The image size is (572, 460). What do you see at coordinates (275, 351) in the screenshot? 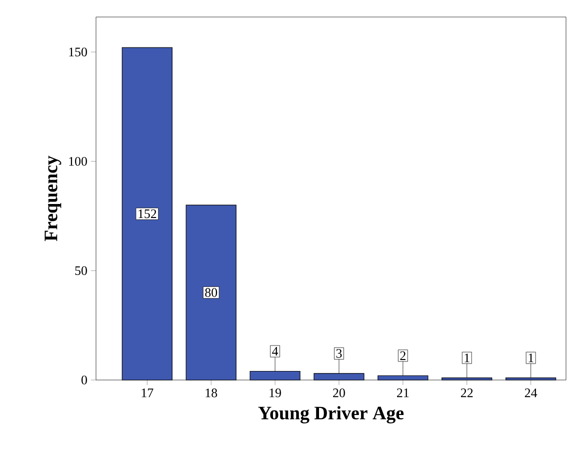
I see `data-label: 4` at bounding box center [275, 351].